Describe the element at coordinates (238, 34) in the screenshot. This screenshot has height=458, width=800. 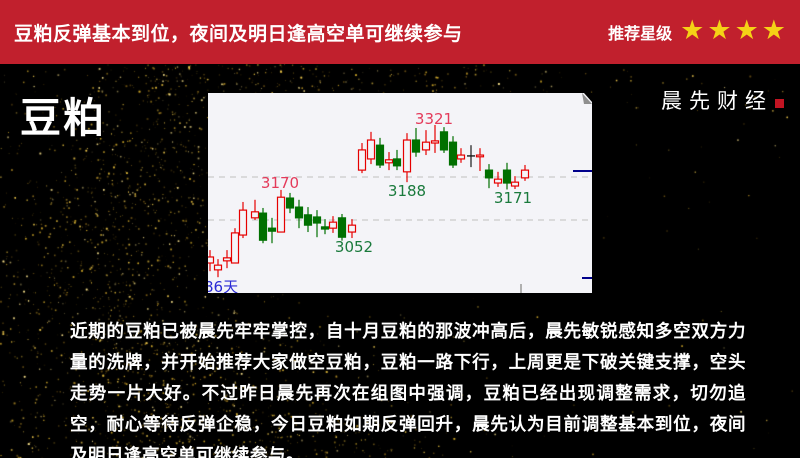
I see `header-title: 豆粕反弹基本到位，夜间及明日逢高空单可继续参与` at that location.